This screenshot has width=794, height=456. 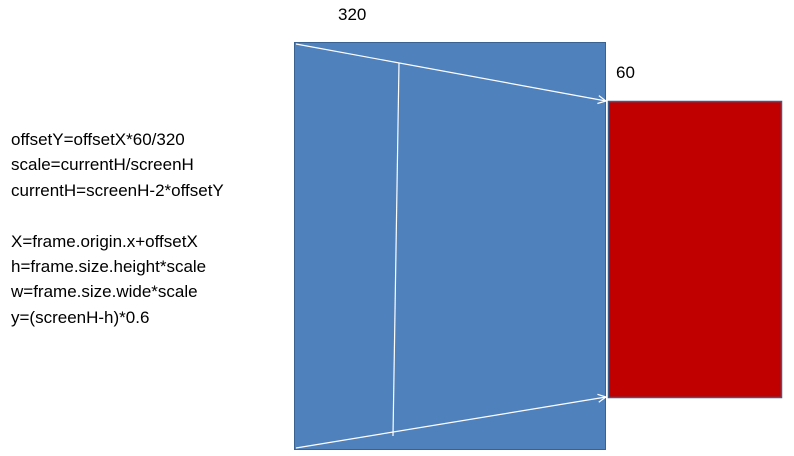 What do you see at coordinates (98, 139) in the screenshot?
I see `formula-offsety: offsetY=offsetX*60/320` at bounding box center [98, 139].